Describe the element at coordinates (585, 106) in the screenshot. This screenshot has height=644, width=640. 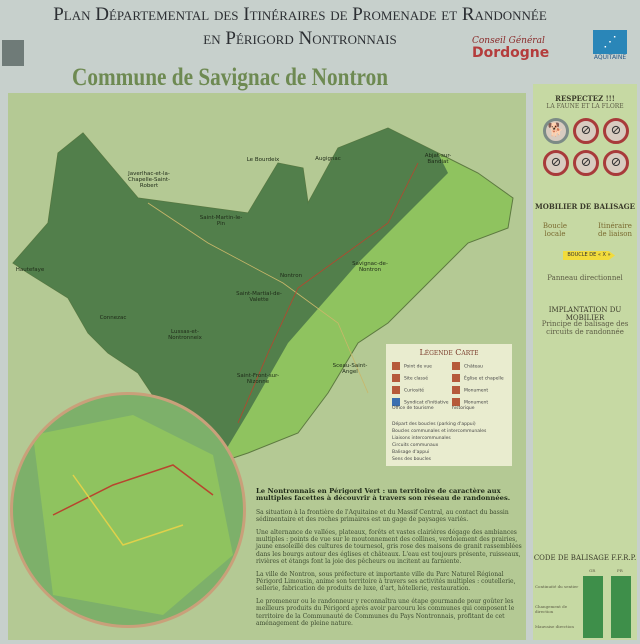
I see `respect-subtitle: LA FAUNE ET LA FLORE` at that location.